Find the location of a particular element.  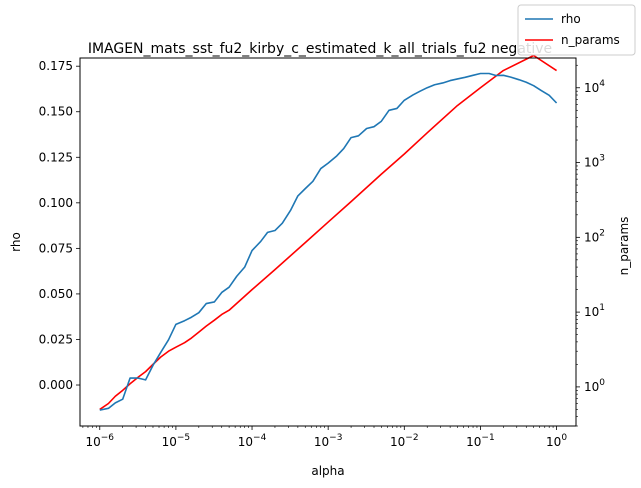

y-tick-label: 0.000 is located at coordinates (56, 385).